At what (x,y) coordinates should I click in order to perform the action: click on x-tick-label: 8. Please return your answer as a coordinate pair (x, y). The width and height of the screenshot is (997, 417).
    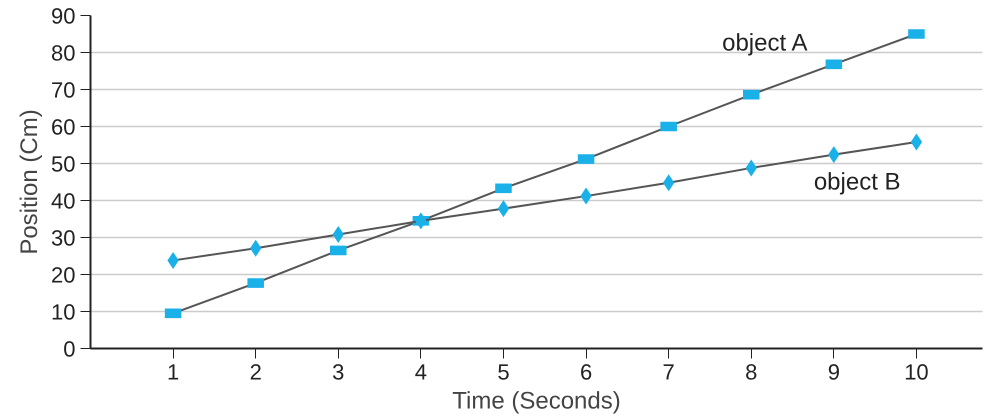
    Looking at the image, I should click on (751, 372).